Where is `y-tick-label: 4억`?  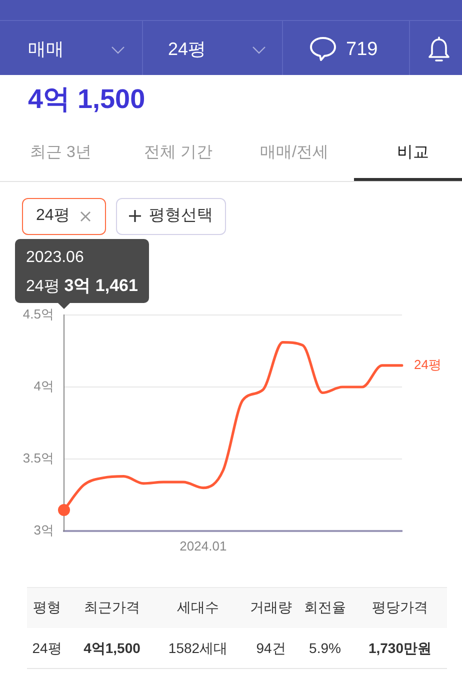 y-tick-label: 4억 is located at coordinates (44, 386).